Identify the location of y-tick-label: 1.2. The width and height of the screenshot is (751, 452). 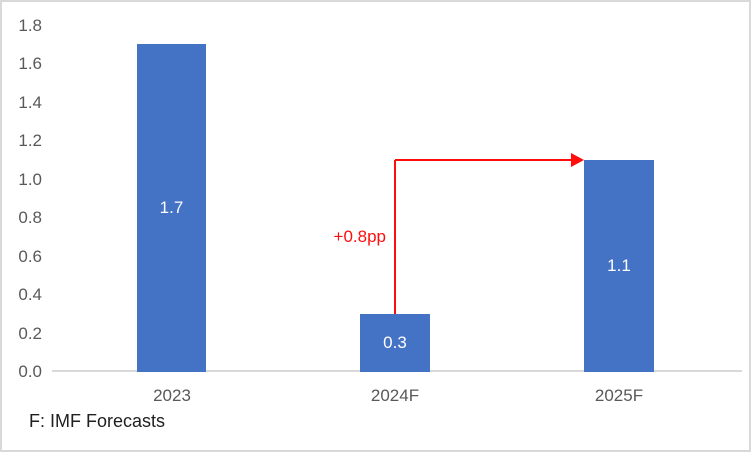
(30, 140).